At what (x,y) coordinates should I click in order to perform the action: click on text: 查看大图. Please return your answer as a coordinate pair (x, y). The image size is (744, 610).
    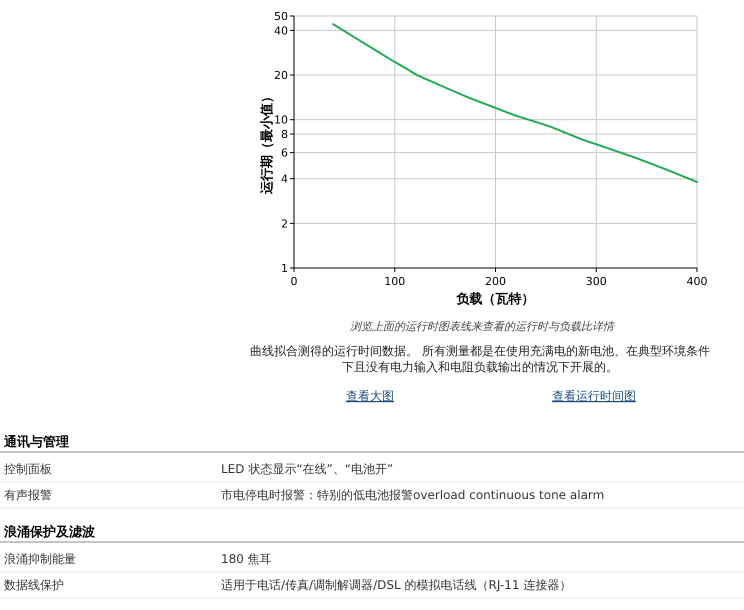
    Looking at the image, I should click on (370, 396).